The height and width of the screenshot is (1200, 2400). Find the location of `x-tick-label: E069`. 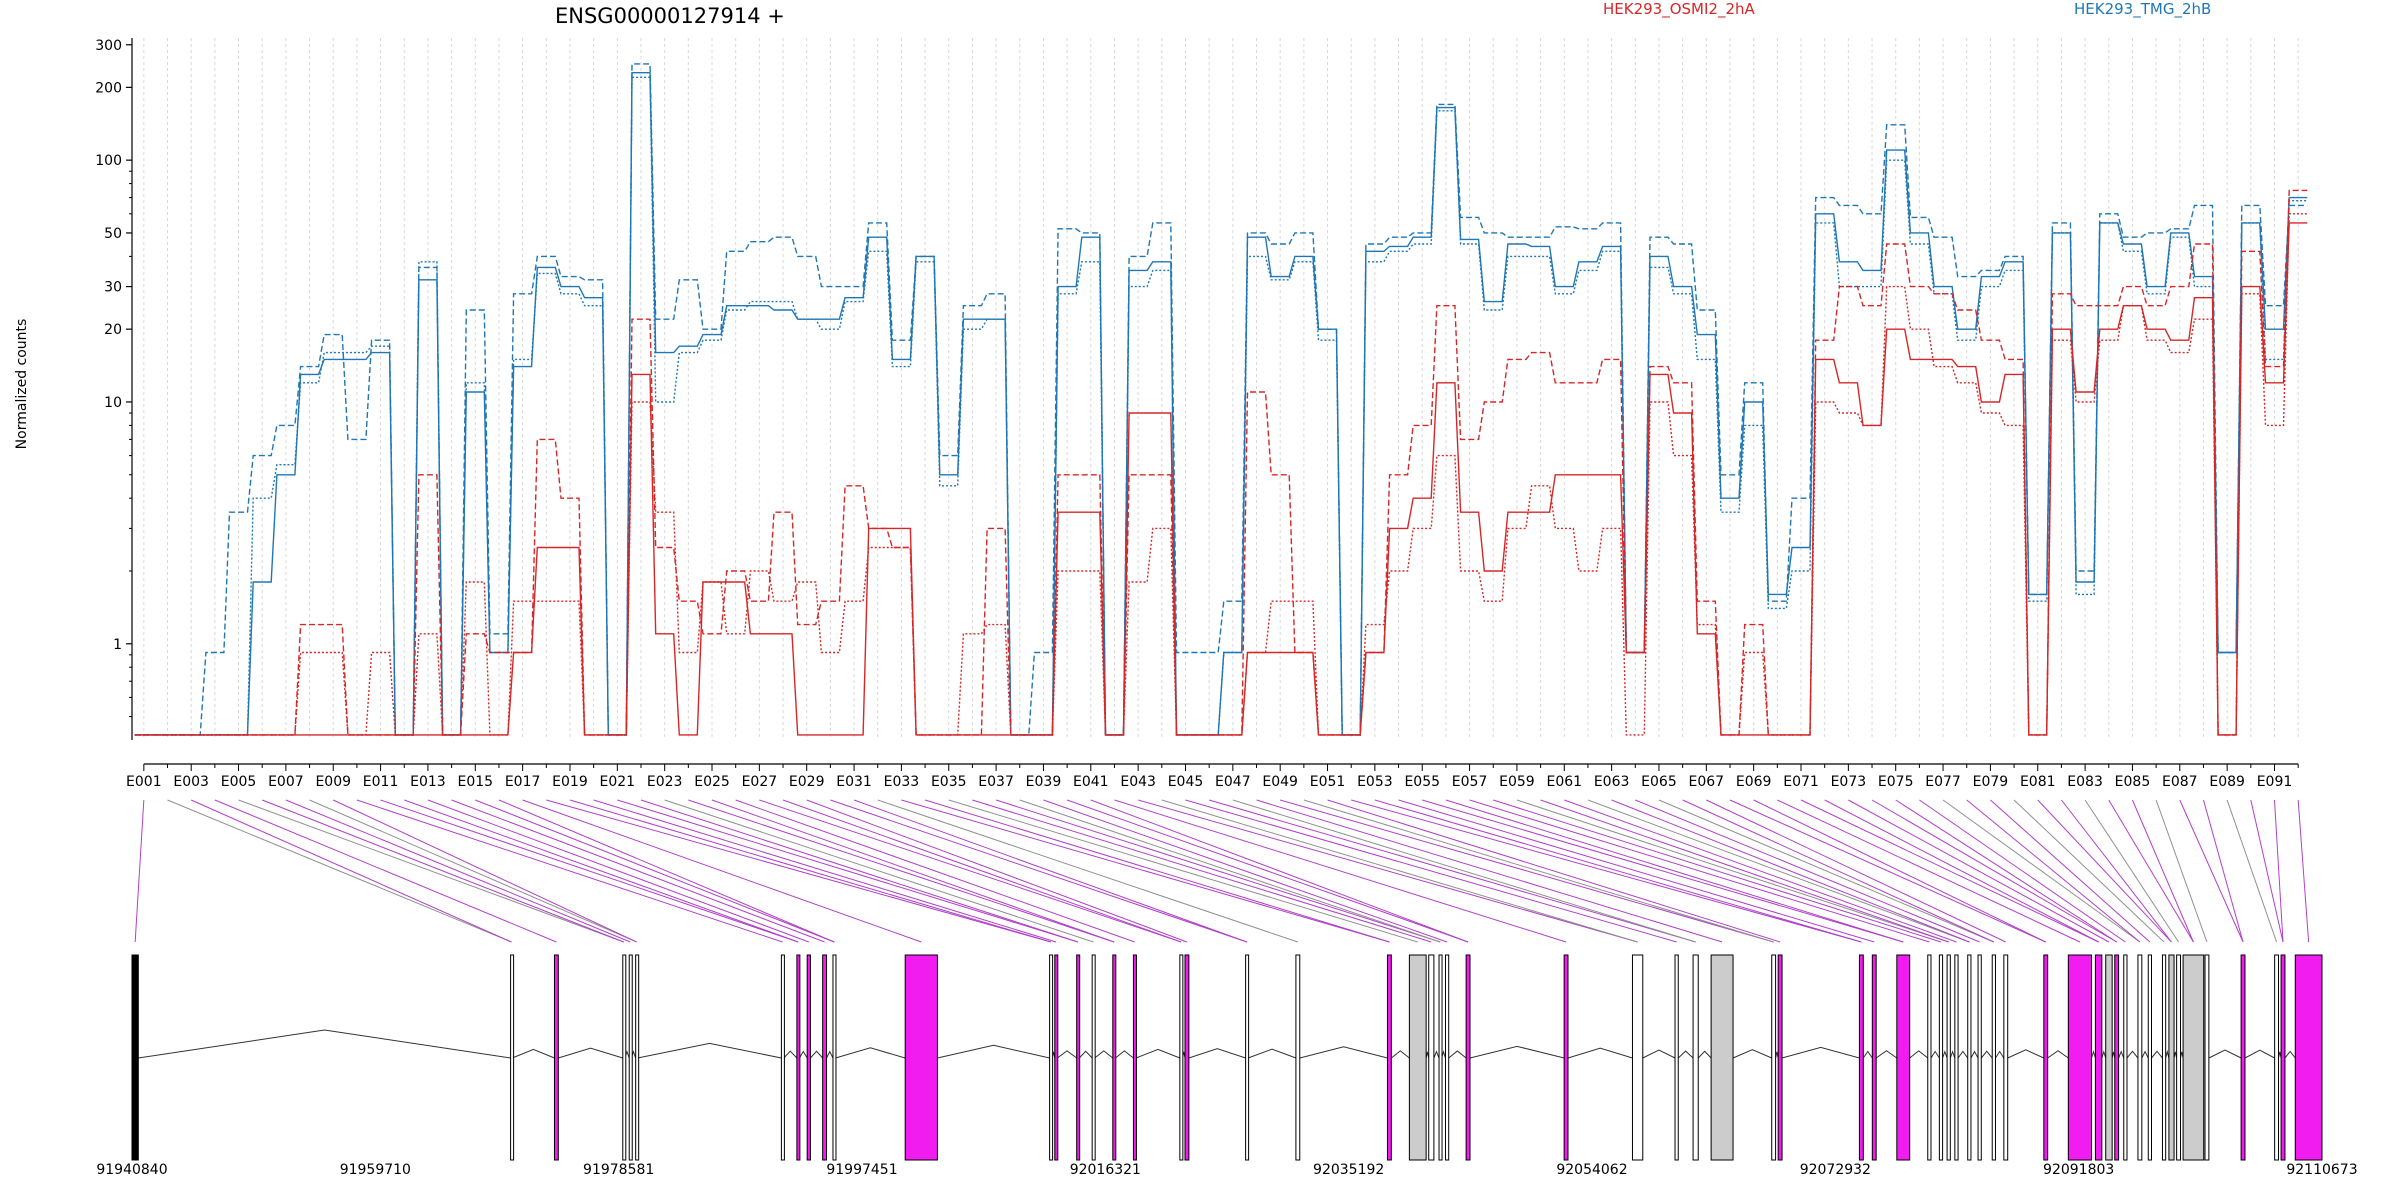

x-tick-label: E069 is located at coordinates (1754, 782).